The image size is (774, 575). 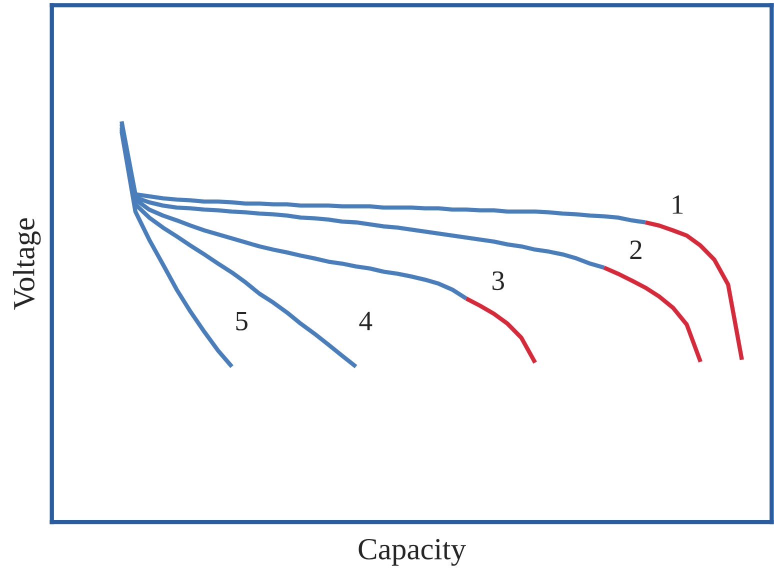 I want to click on series-label: 3, so click(x=498, y=280).